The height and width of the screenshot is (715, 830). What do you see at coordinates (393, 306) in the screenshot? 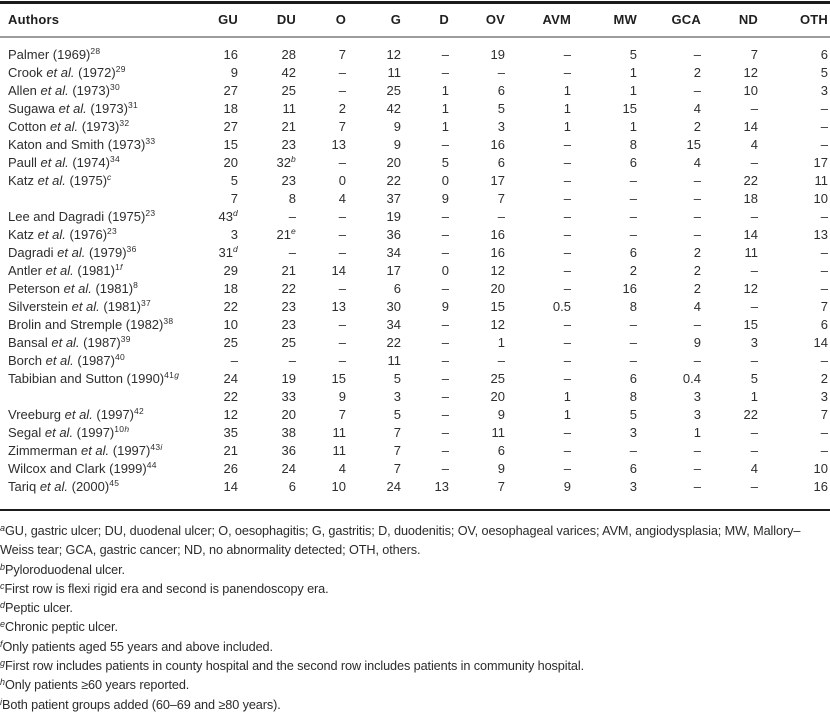
I see `value-cell: 30` at bounding box center [393, 306].